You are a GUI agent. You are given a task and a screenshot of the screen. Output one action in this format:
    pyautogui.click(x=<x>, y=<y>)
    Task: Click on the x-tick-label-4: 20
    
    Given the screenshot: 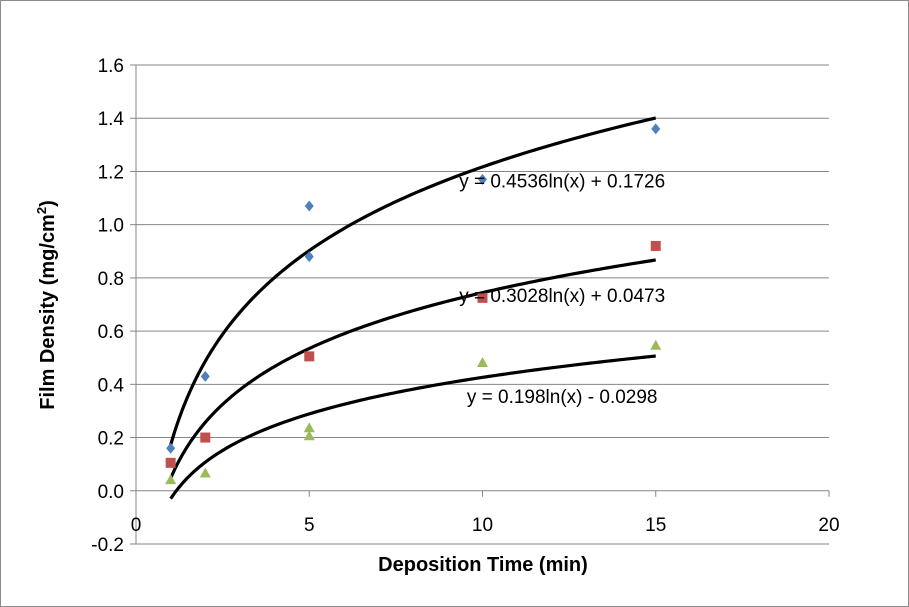 What is the action you would take?
    pyautogui.click(x=828, y=525)
    